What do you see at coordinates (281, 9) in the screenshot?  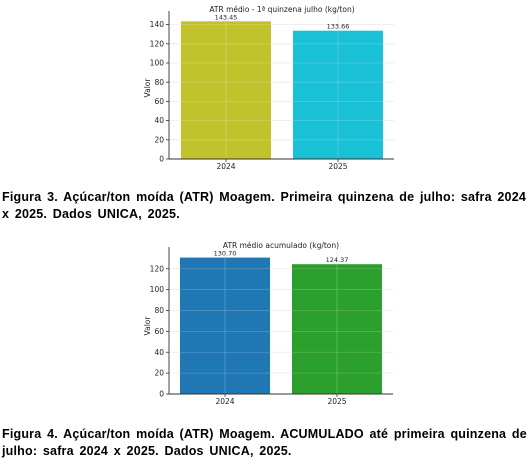 I see `chart-title: ATR médio - 1ª quinzena julho (kg/ton)` at bounding box center [281, 9].